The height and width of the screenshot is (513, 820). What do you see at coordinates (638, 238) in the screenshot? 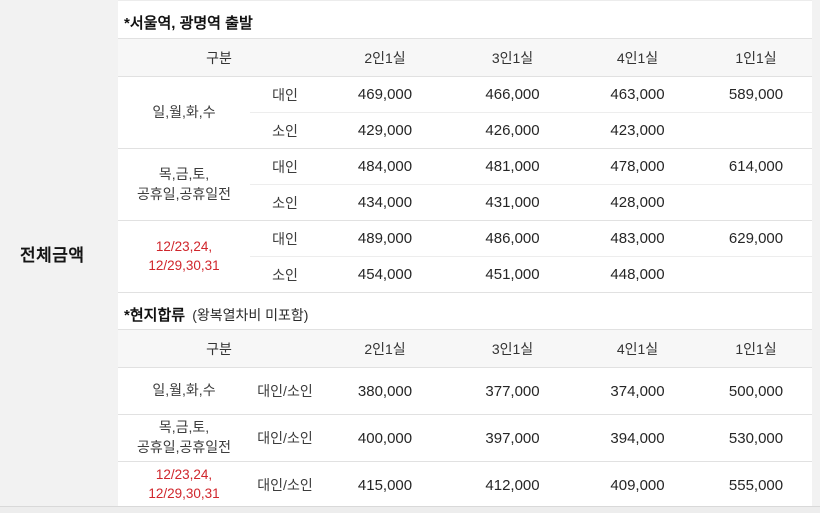
I see `price-cell: 483,000` at bounding box center [638, 238].